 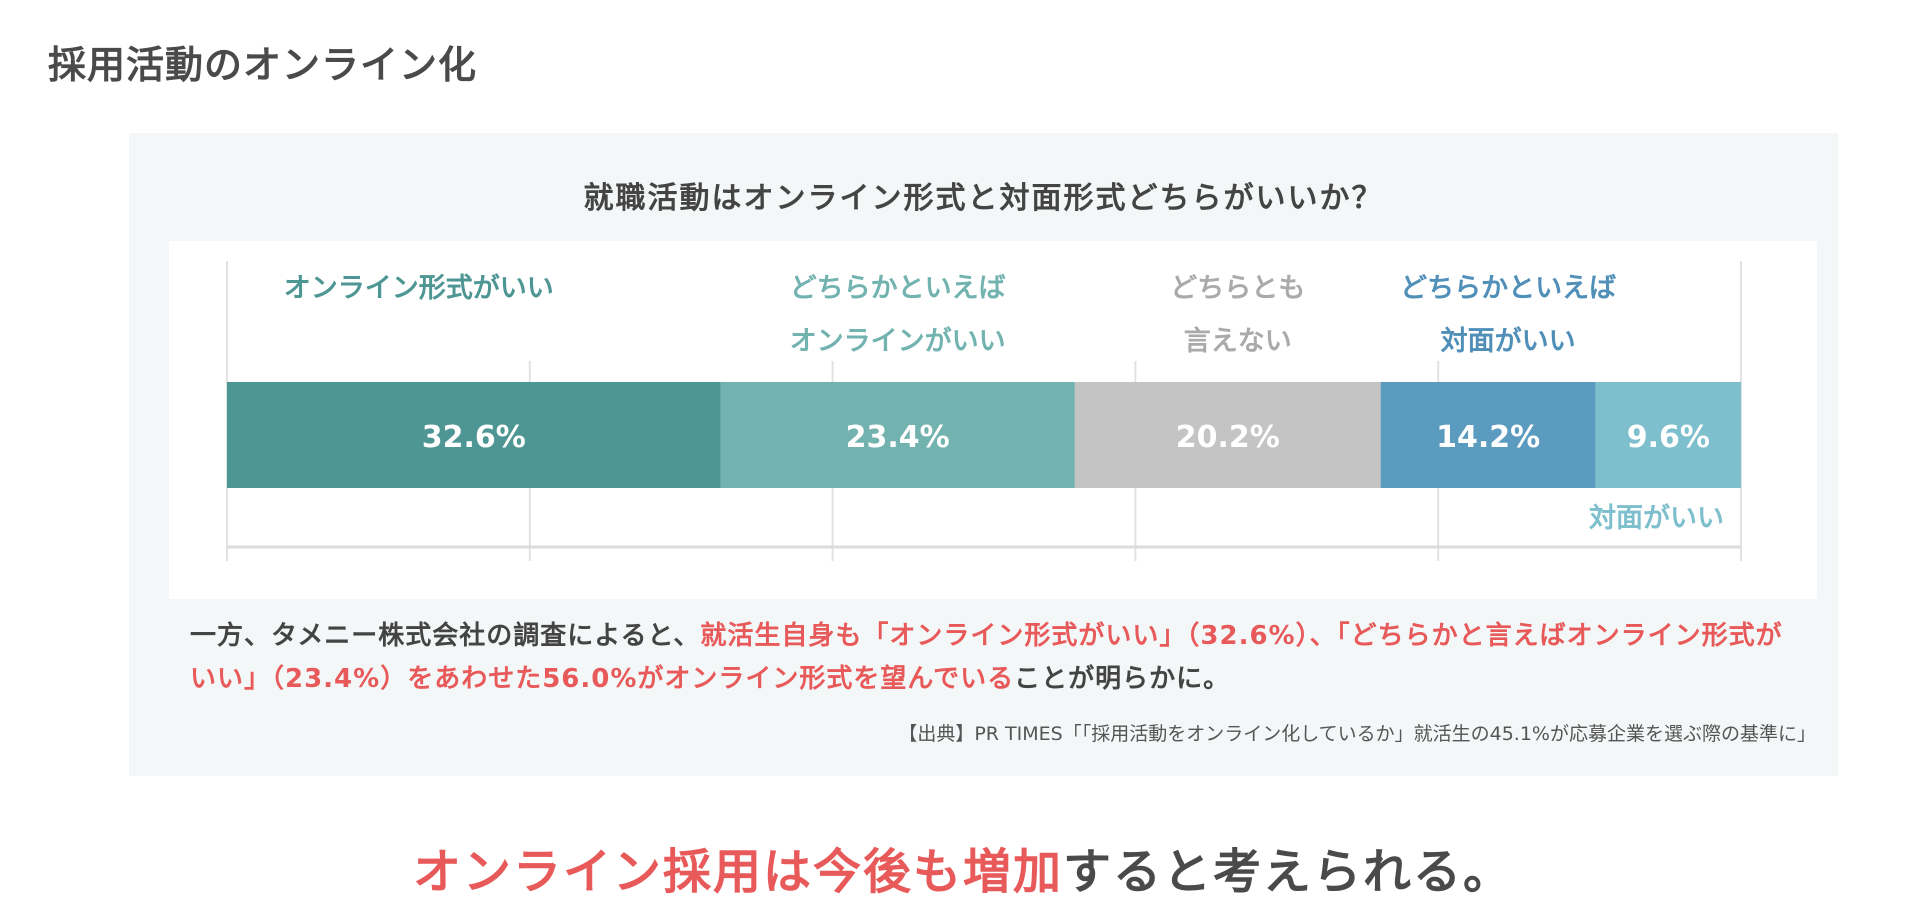 I want to click on para-text-2: ことが明らかに。, so click(x=1122, y=679).